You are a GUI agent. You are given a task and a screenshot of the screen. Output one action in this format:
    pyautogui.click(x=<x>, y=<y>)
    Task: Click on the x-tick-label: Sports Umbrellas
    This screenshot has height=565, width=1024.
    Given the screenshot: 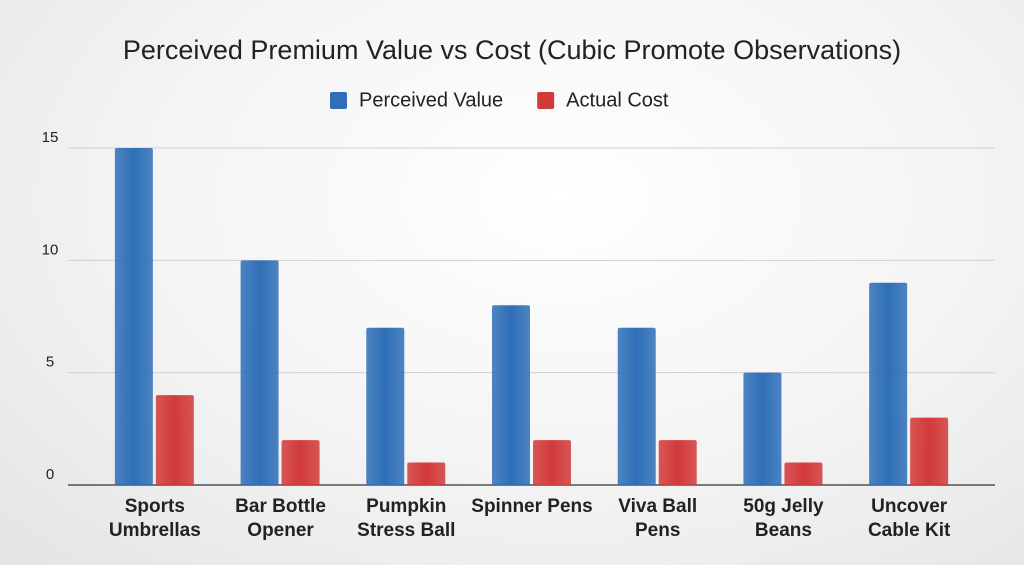 What is the action you would take?
    pyautogui.click(x=154, y=518)
    